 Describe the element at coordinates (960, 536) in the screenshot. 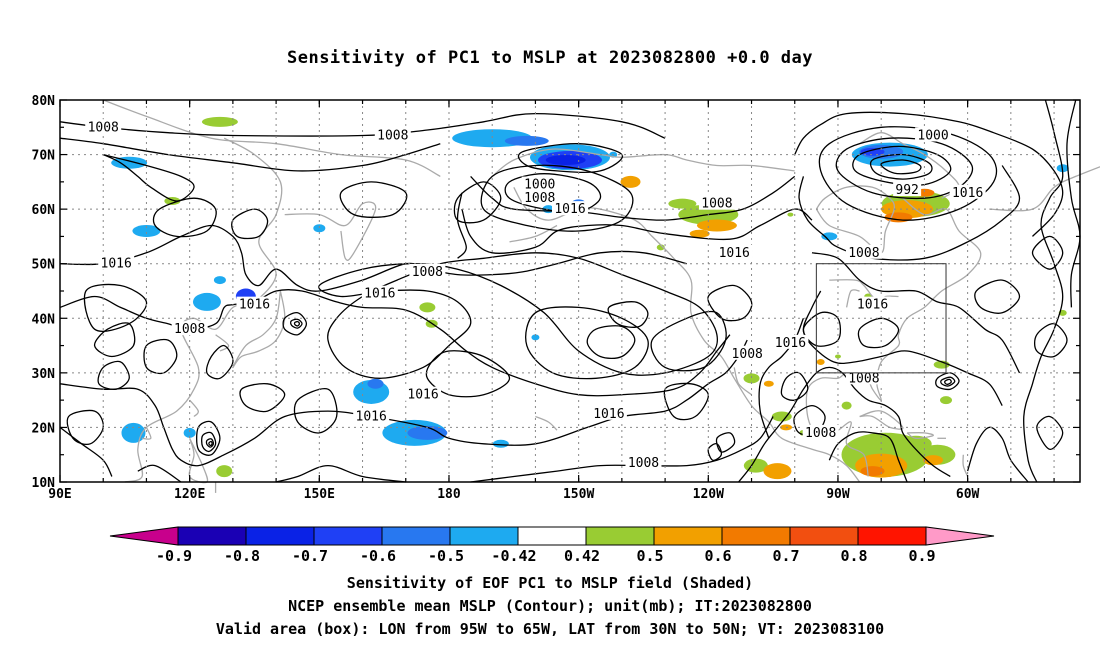

I see `colorbar-high-triangle` at that location.